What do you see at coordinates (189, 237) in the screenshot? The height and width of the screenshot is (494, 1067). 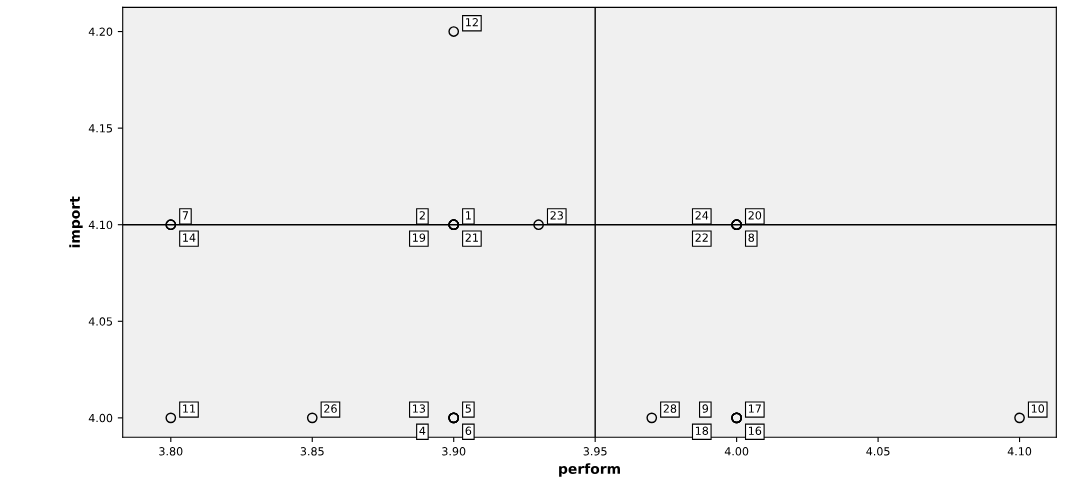 I see `annotation: 14` at bounding box center [189, 237].